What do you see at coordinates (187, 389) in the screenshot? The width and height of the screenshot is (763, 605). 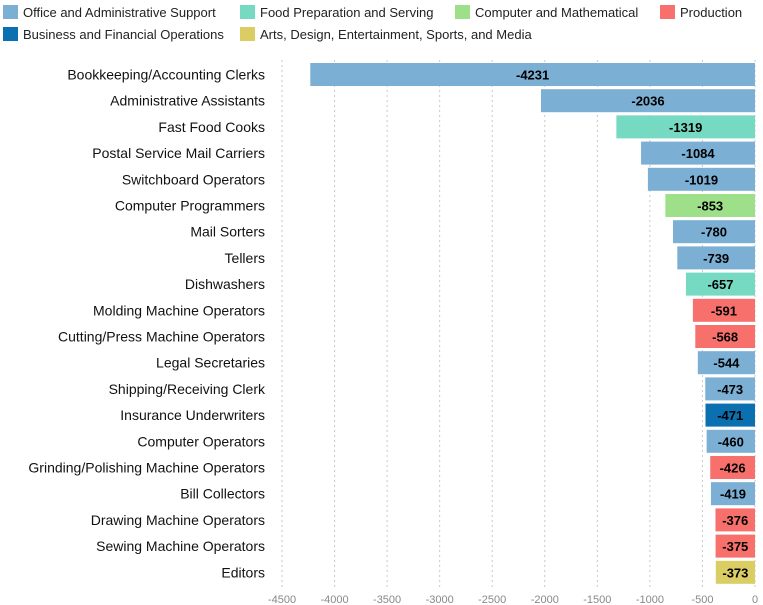 I see `category-label: Shipping/Receiving Clerk` at bounding box center [187, 389].